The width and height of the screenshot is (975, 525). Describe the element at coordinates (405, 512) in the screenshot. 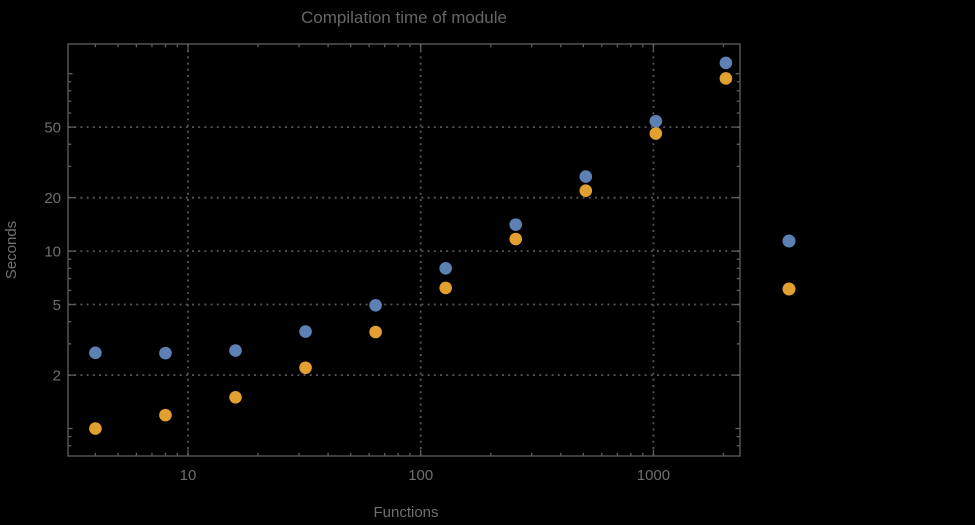

I see `x-axis-label: Functions` at that location.